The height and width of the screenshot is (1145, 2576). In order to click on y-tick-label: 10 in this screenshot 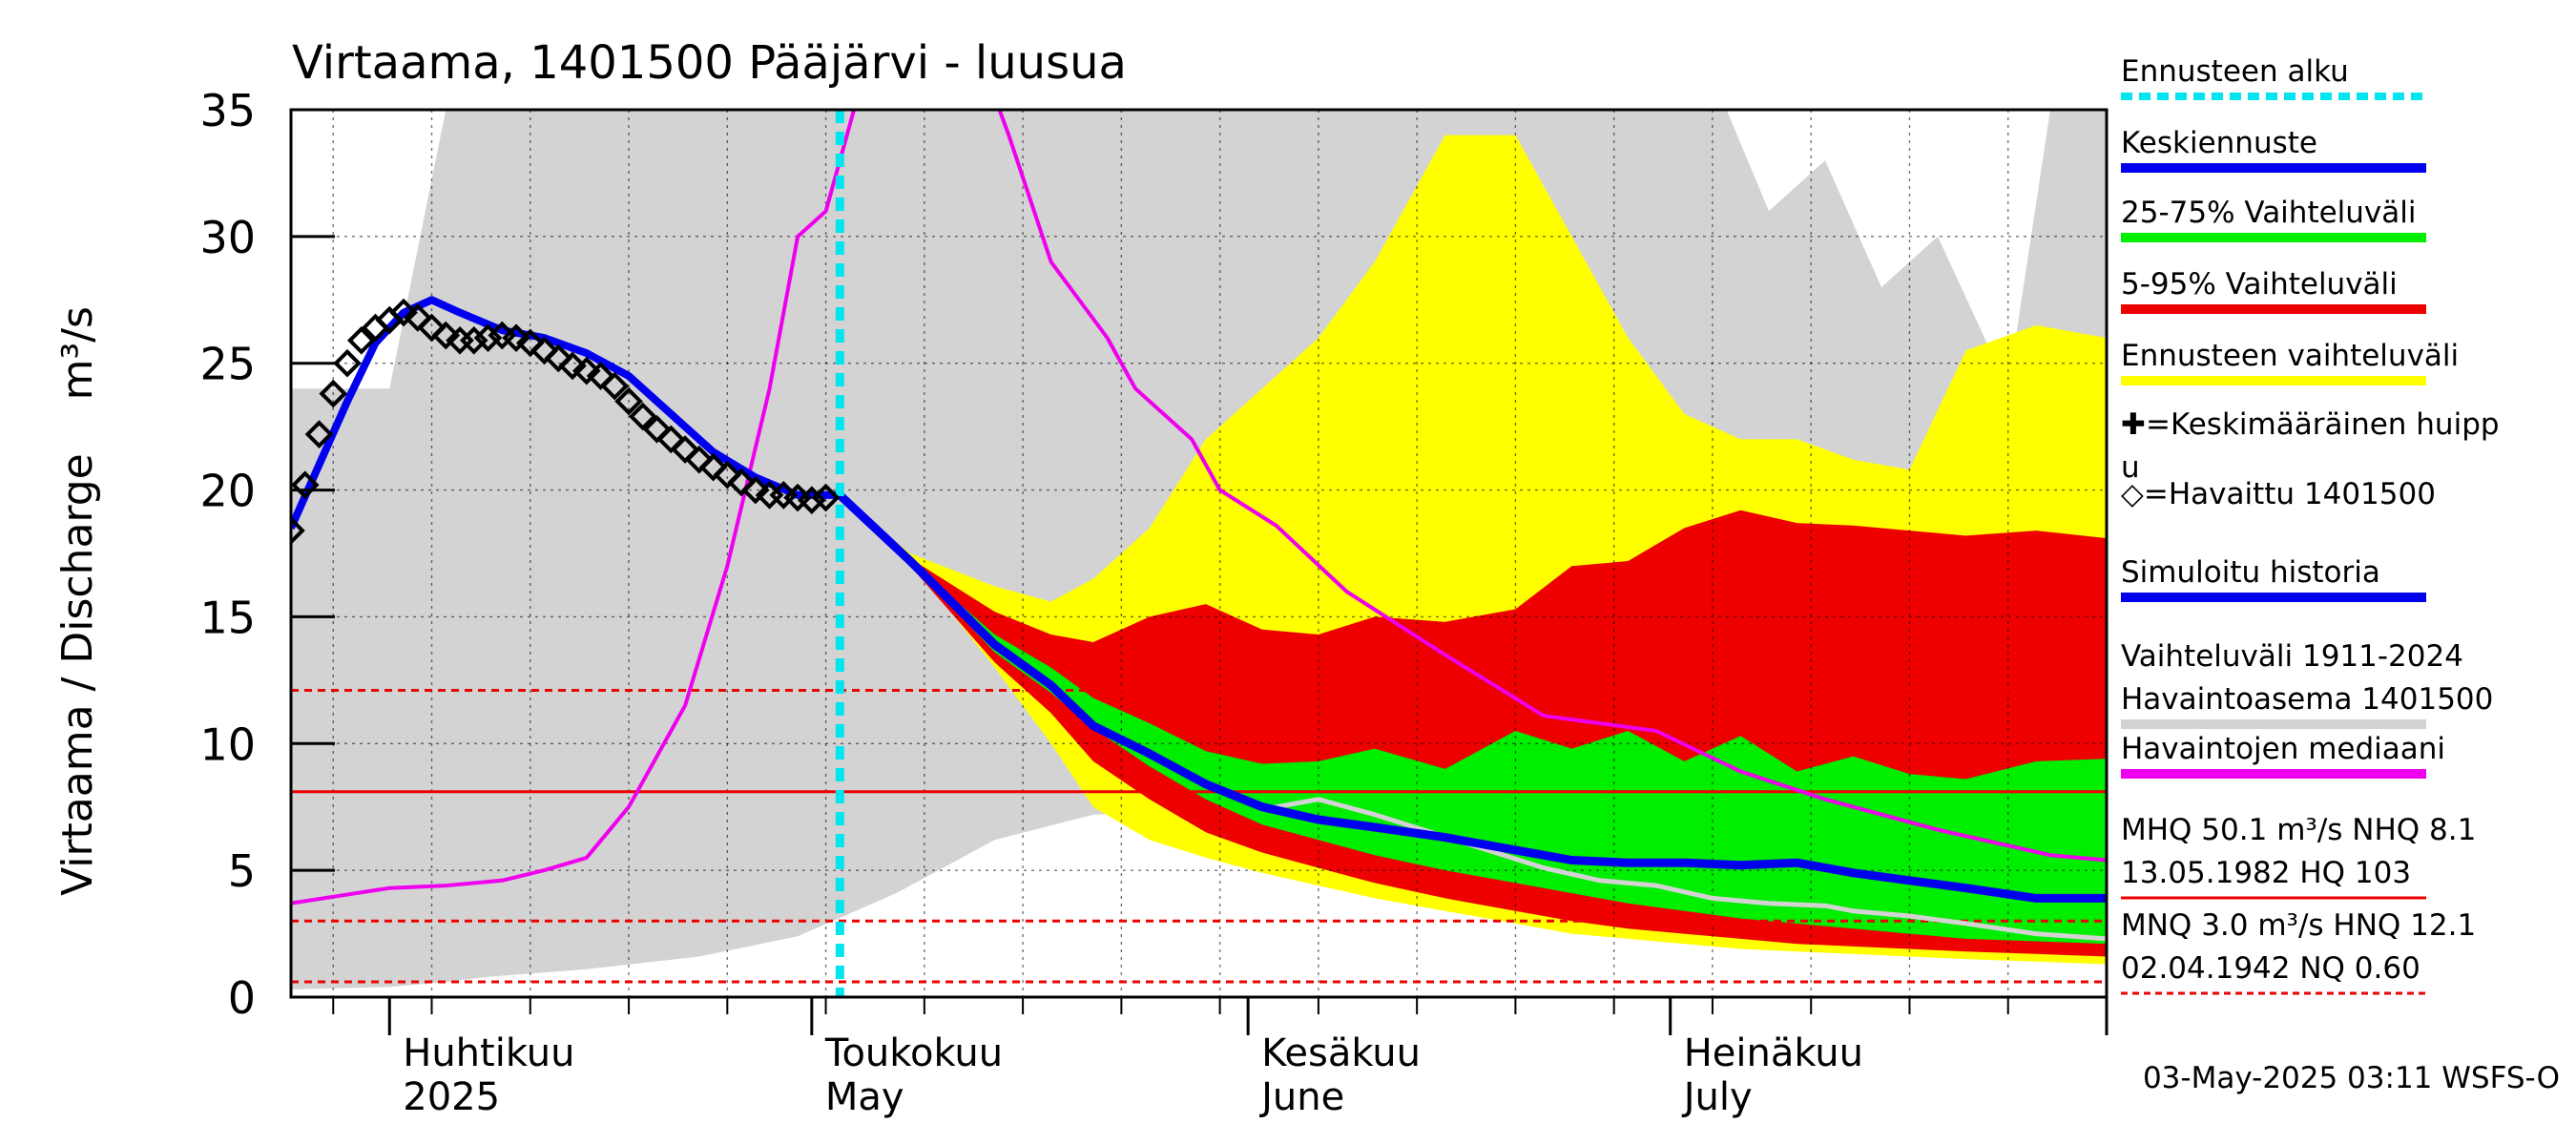, I will do `click(227, 744)`.